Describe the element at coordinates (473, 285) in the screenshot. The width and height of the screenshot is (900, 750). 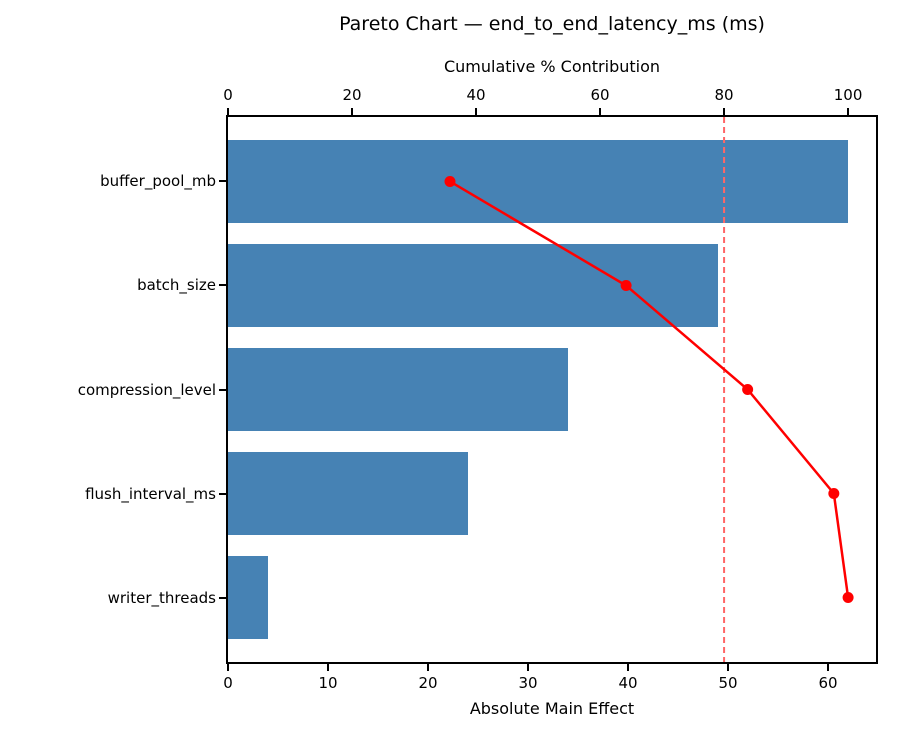
I see `bar-batch_size` at that location.